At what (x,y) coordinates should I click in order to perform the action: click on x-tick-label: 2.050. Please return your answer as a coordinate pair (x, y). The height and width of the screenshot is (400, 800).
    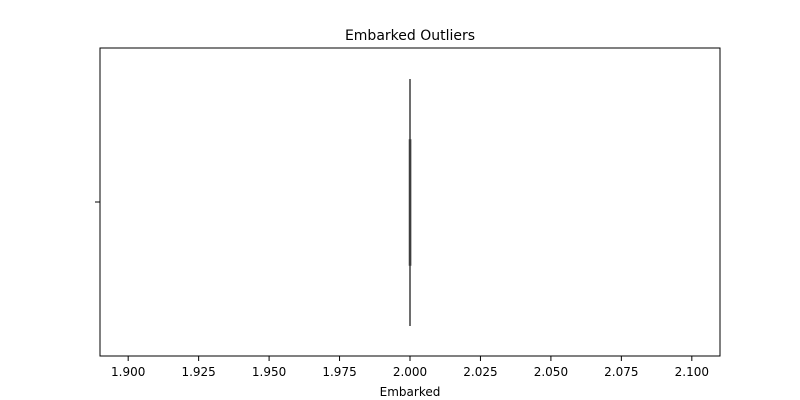
    Looking at the image, I should click on (551, 372).